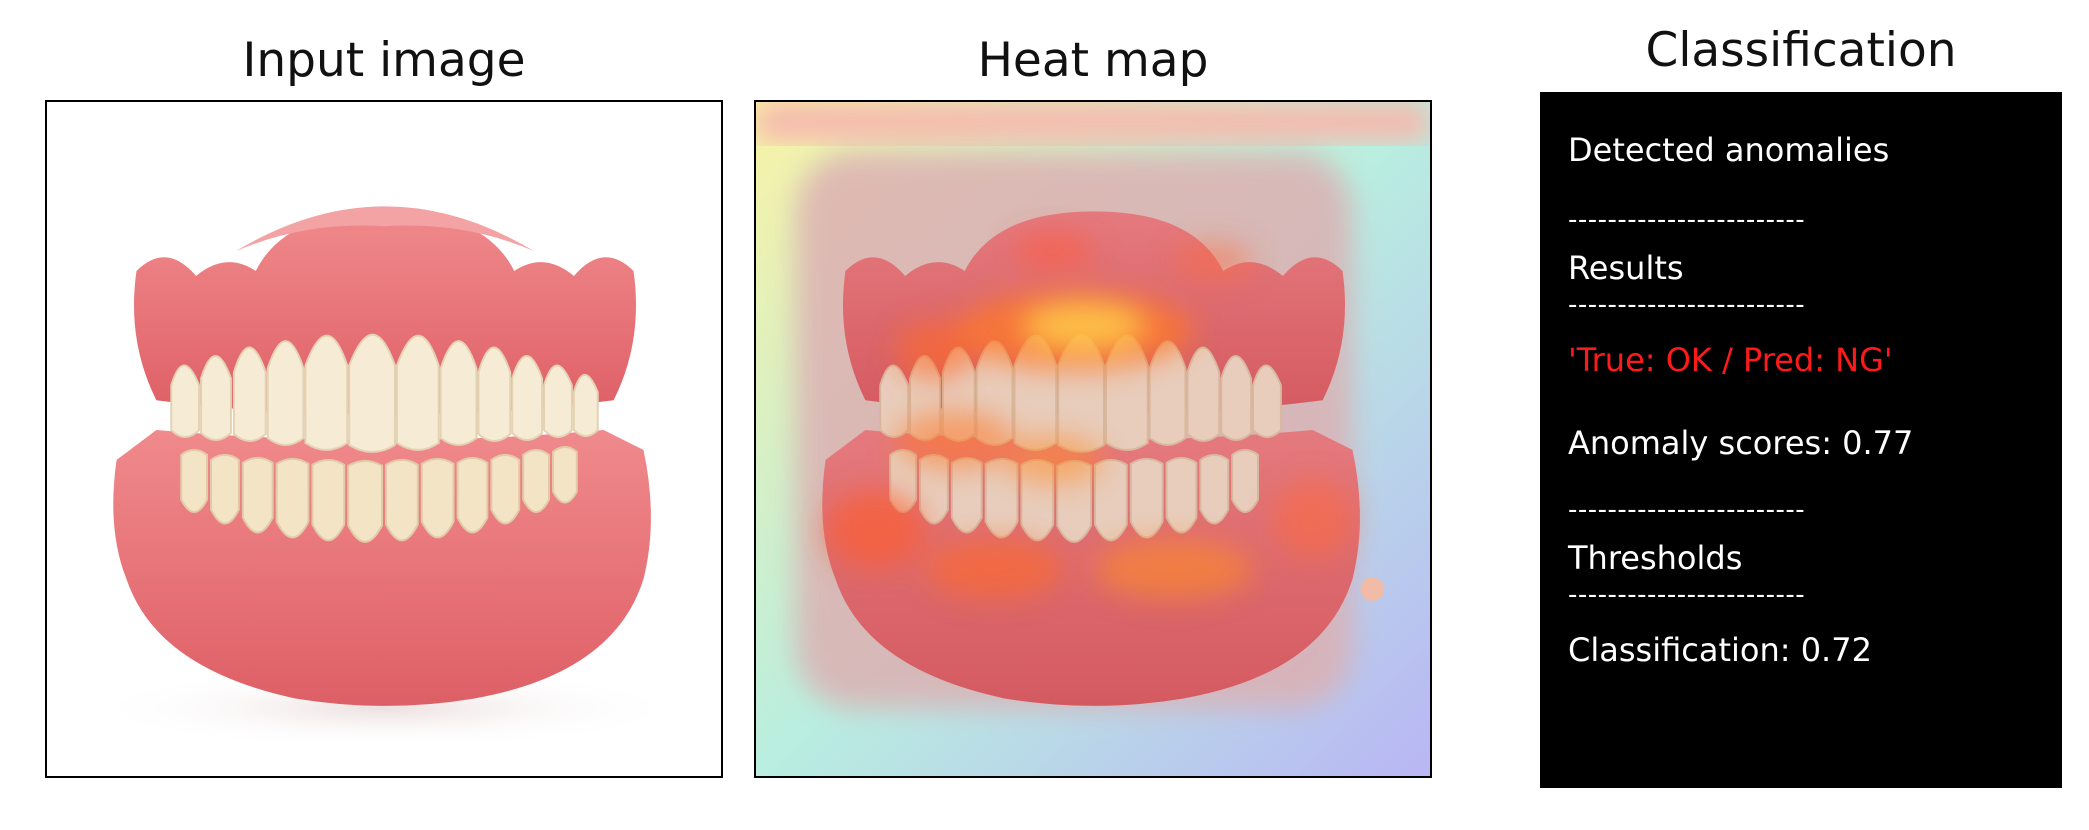  Describe the element at coordinates (1093, 60) in the screenshot. I see `heat-map-title: Heat map` at that location.